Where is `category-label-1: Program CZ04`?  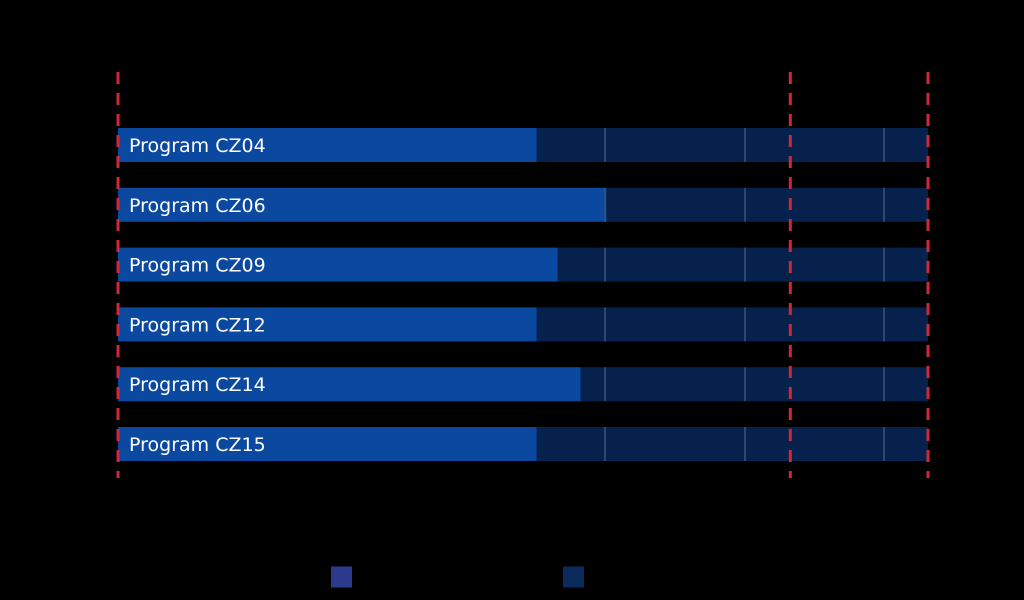
category-label-1: Program CZ04 is located at coordinates (197, 146).